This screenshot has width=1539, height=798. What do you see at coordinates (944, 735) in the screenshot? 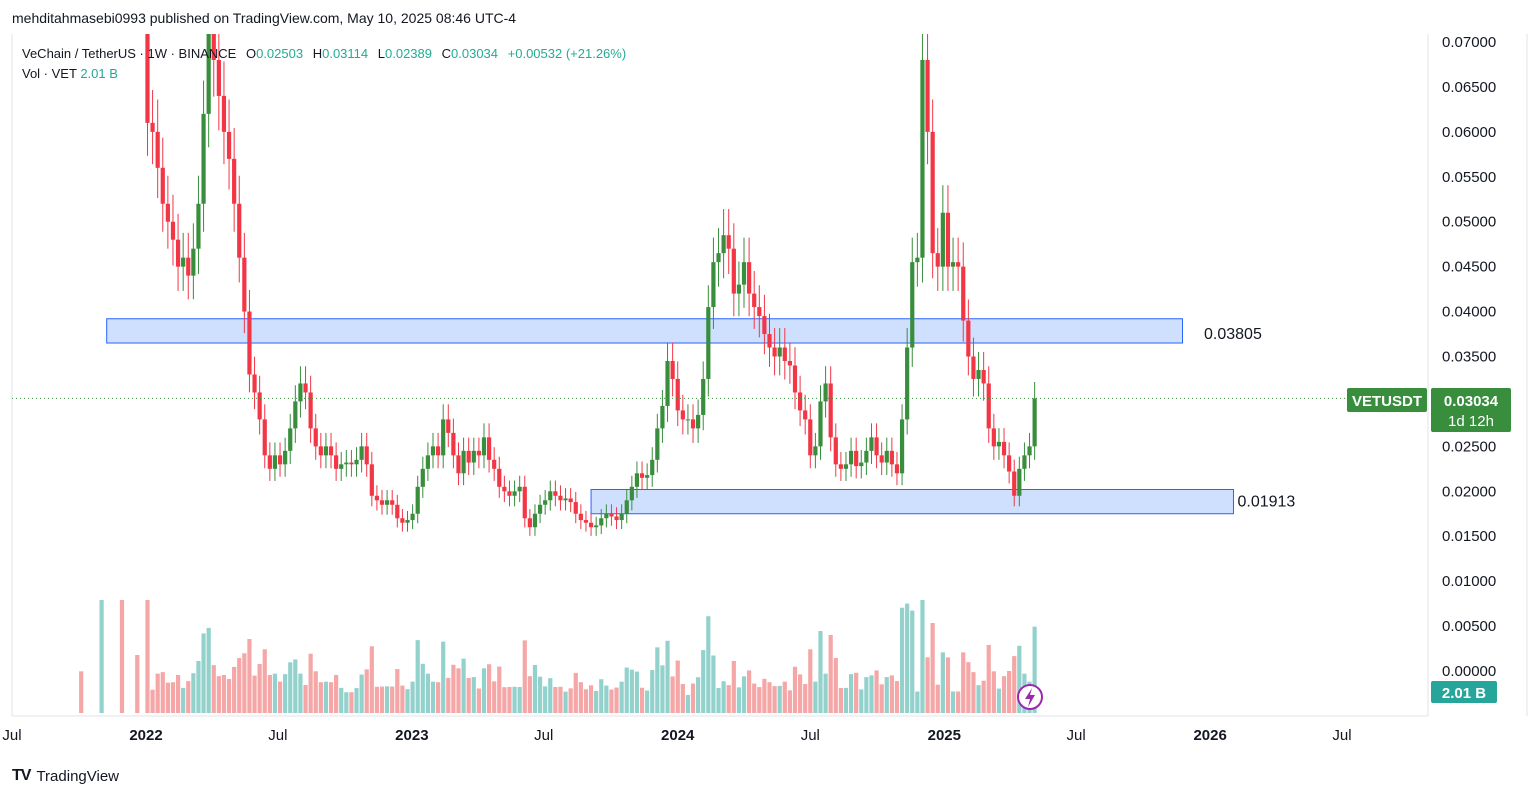
I see `time-tick-label: 2025` at bounding box center [944, 735].